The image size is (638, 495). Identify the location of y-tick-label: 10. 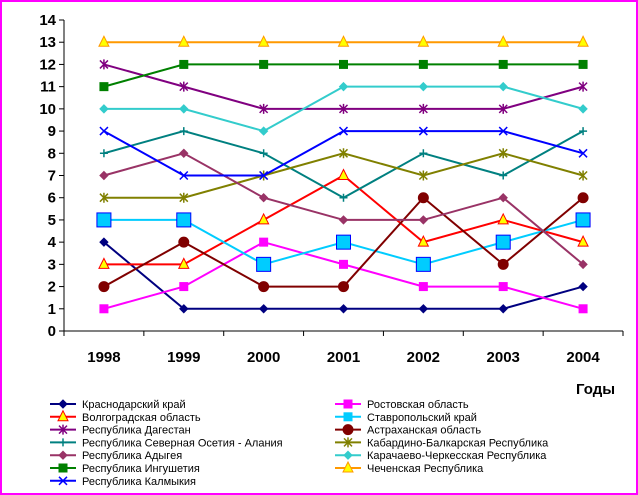
(47, 109).